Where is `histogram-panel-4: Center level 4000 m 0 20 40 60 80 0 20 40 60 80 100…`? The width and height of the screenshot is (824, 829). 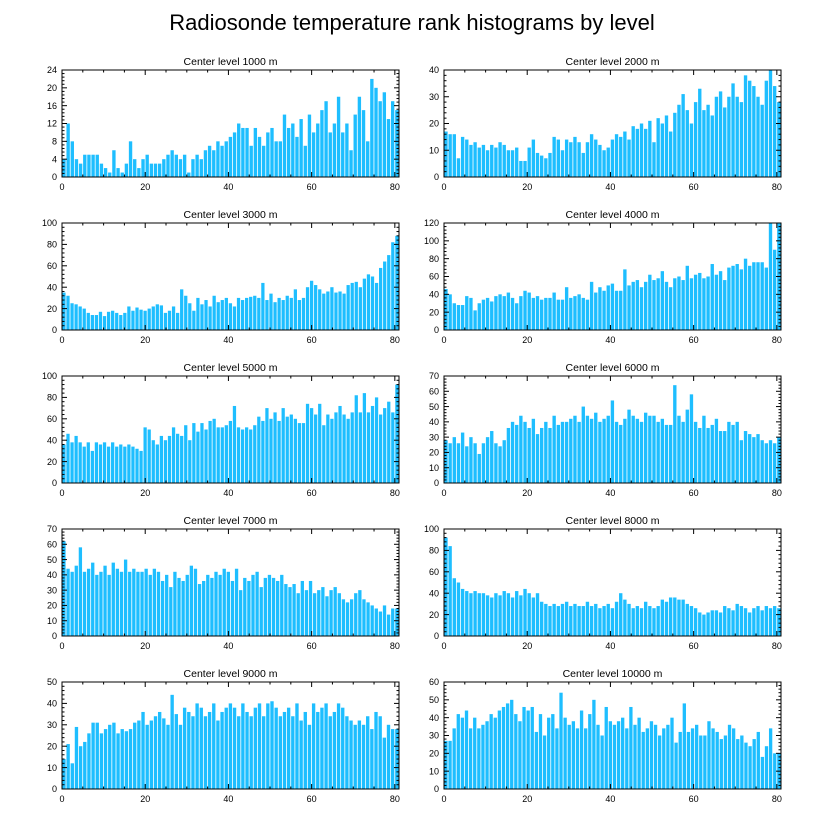 histogram-panel-4: Center level 4000 m 0 20 40 60 80 0 20 40 60 80 100… is located at coordinates (603, 277).